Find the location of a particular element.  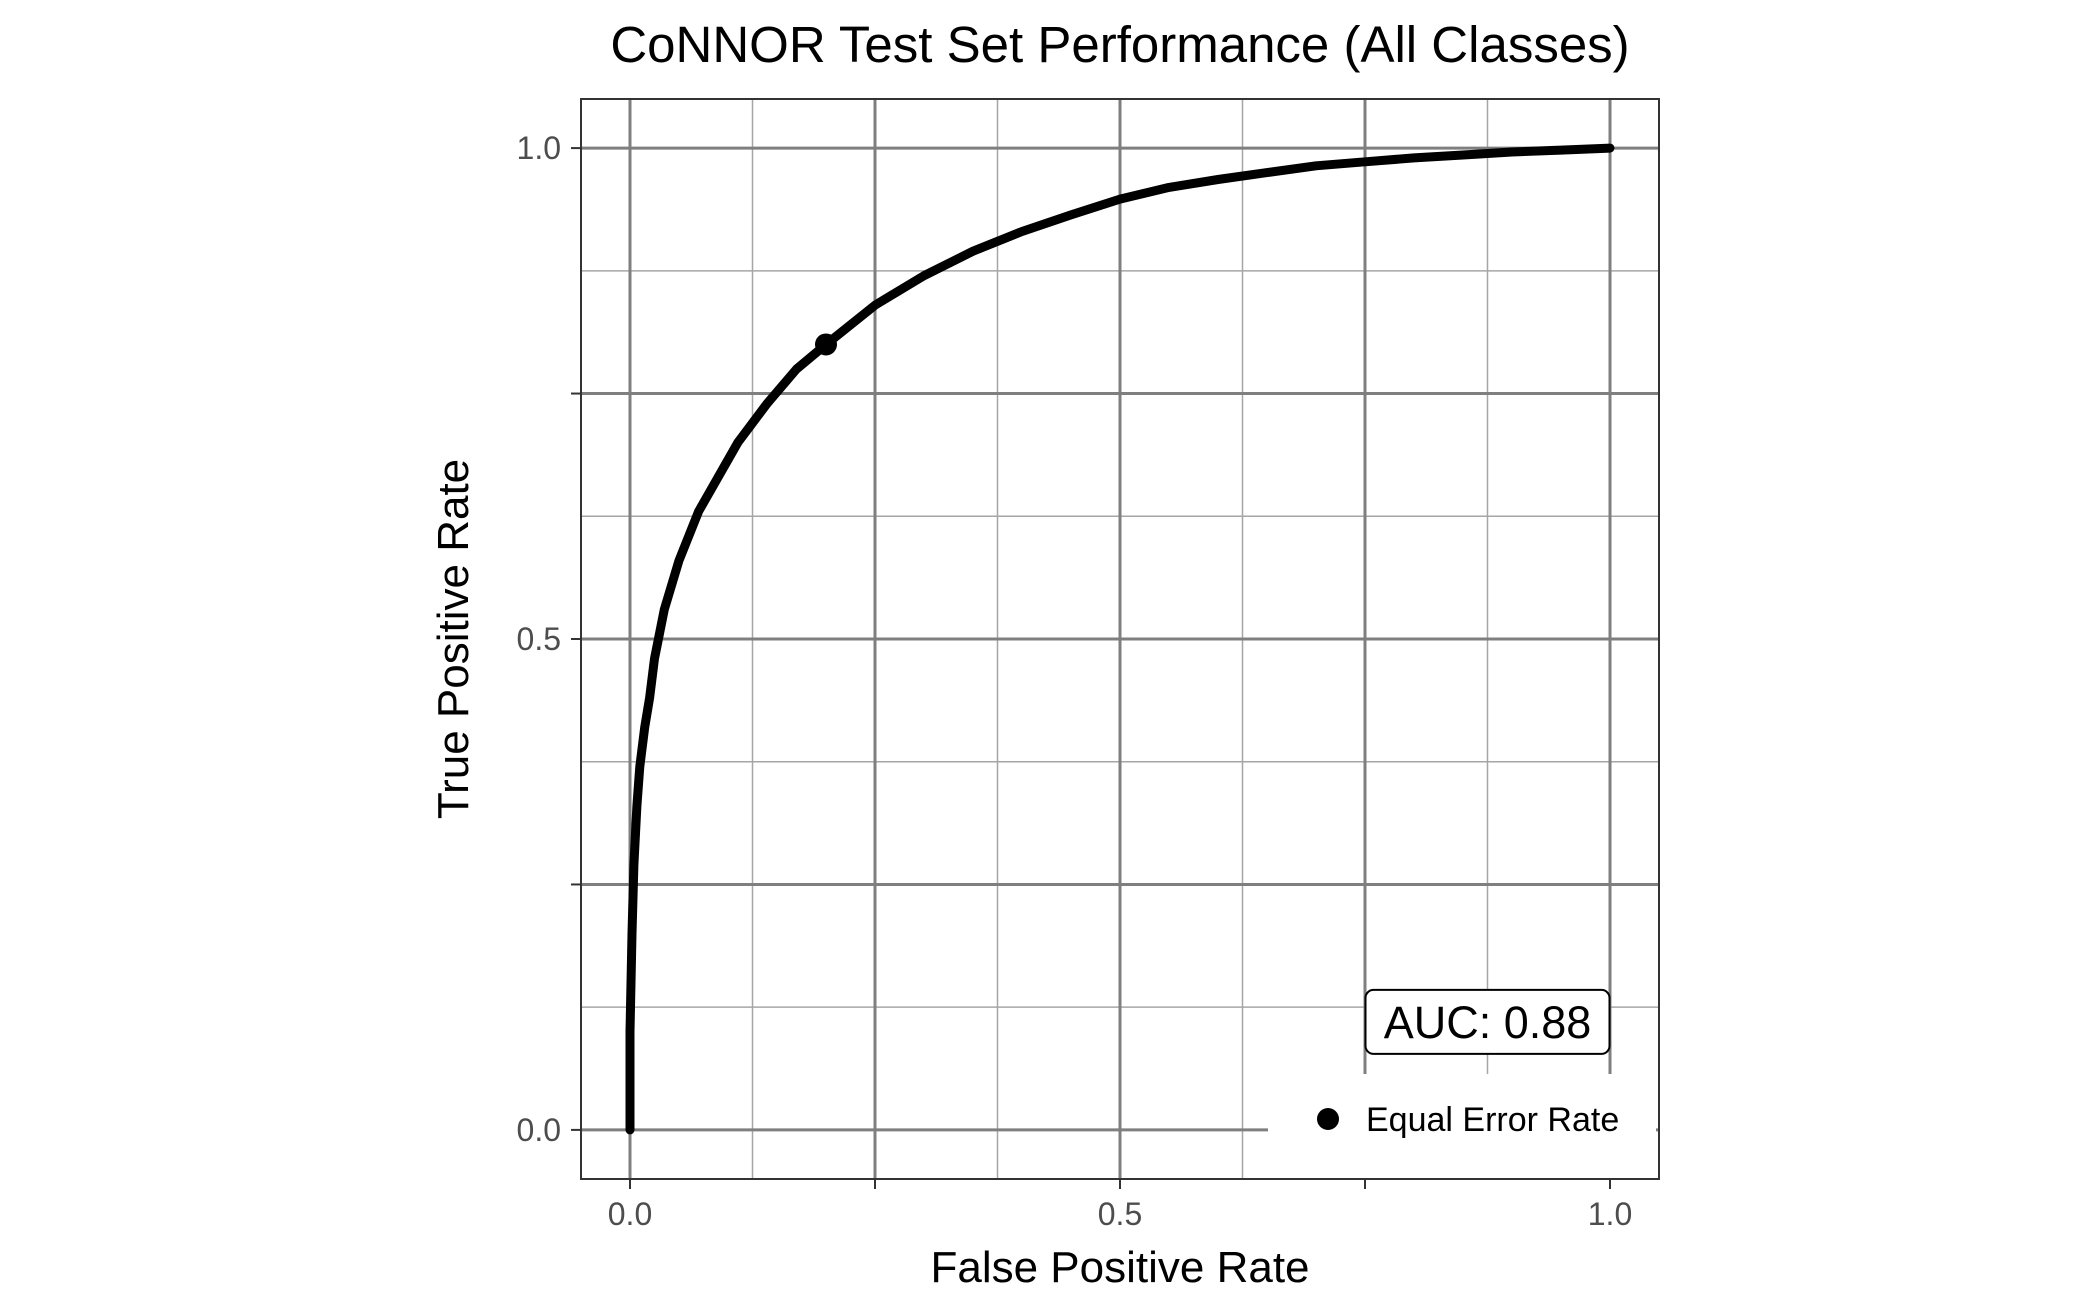

y-tick-label: 0.5 is located at coordinates (539, 639).